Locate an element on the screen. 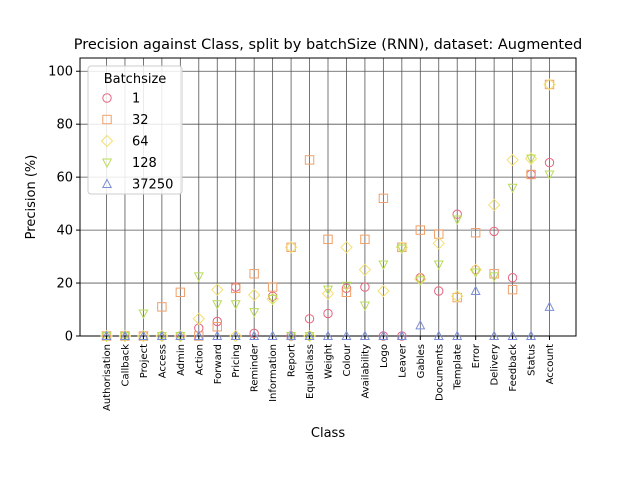  point-37250-weight is located at coordinates (328, 335).